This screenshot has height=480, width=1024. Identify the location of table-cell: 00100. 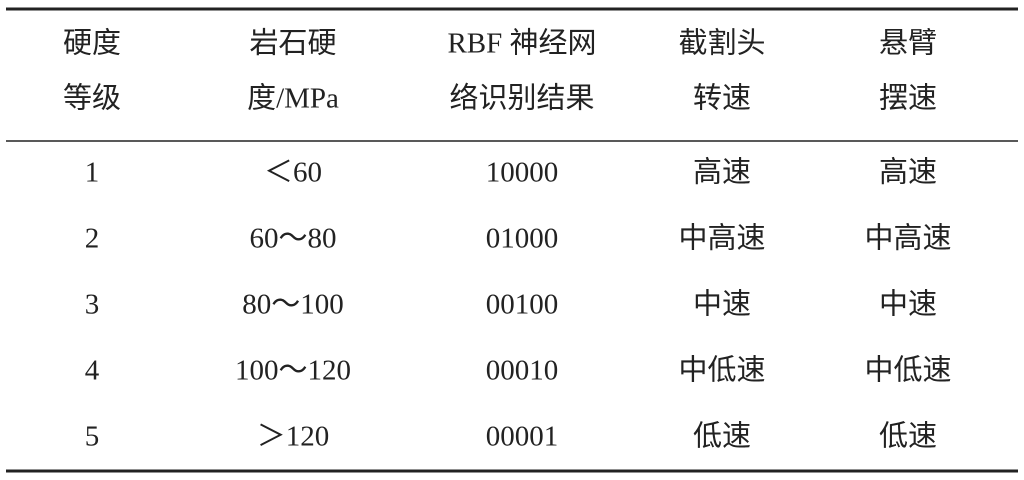
(522, 305).